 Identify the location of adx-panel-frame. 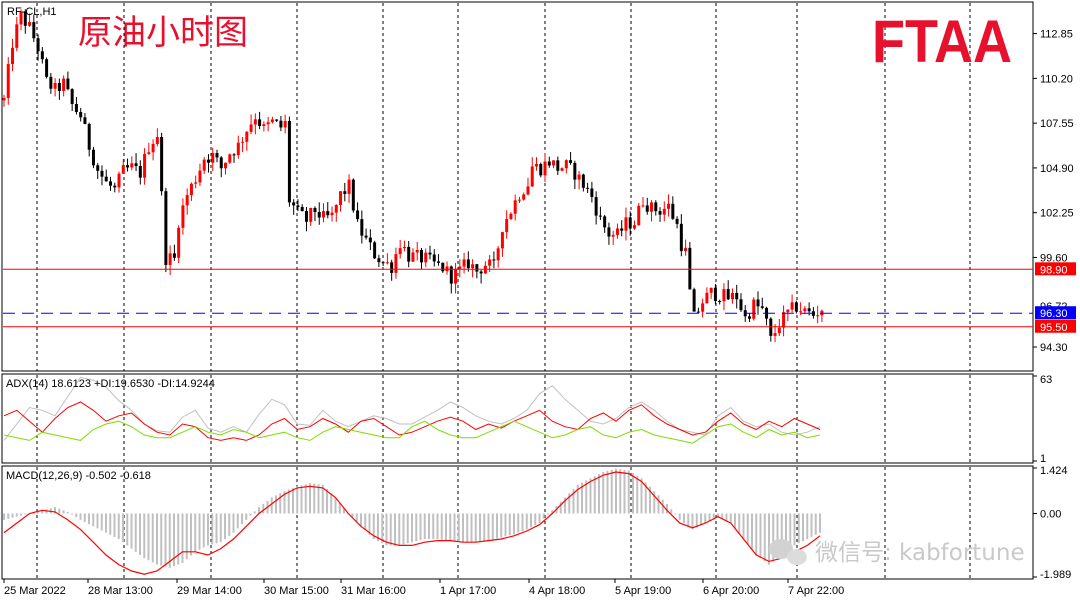
(517, 418).